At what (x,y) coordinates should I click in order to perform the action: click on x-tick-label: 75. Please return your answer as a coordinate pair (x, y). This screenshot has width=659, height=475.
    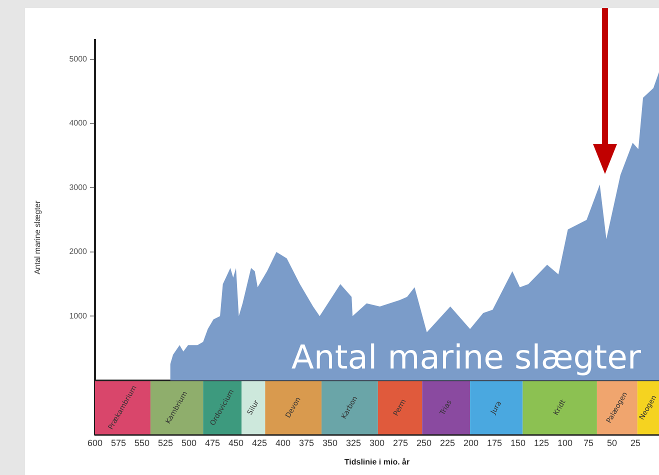
    Looking at the image, I should click on (588, 443).